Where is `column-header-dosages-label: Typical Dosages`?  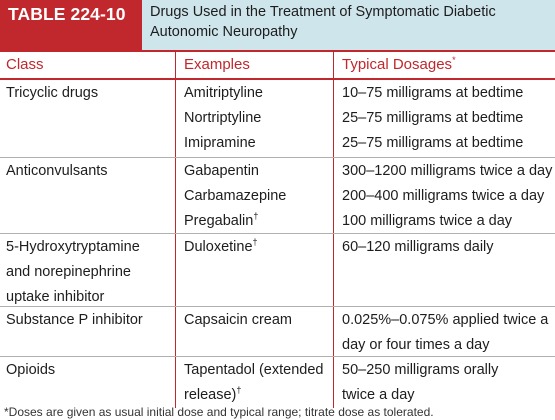 column-header-dosages-label: Typical Dosages is located at coordinates (397, 64).